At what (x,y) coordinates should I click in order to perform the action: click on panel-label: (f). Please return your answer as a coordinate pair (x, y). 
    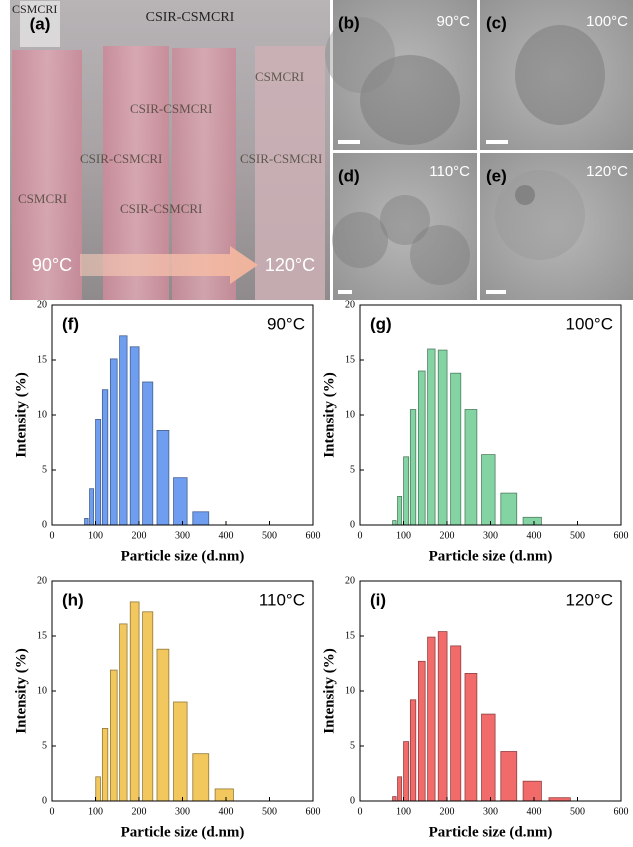
    Looking at the image, I should click on (70, 323).